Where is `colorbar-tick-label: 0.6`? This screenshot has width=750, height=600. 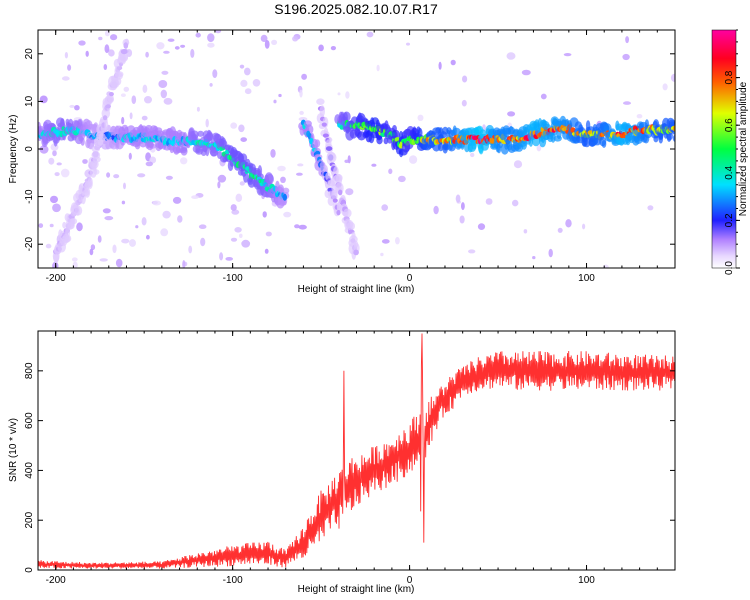
colorbar-tick-label: 0.6 is located at coordinates (729, 125).